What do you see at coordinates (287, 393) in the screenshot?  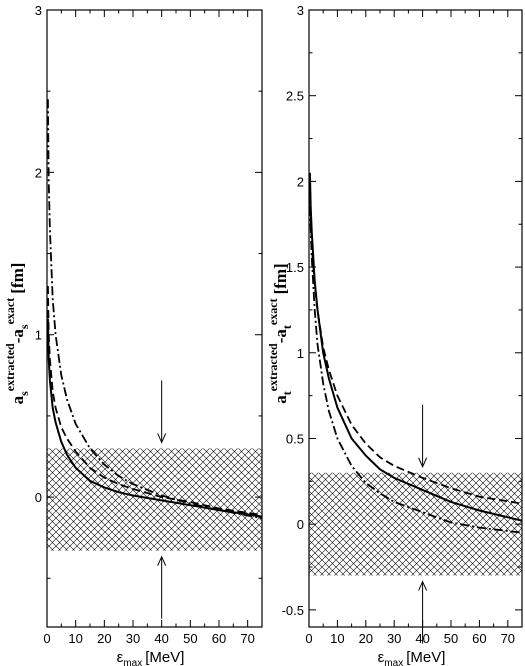 I see `y-label-sub: t` at bounding box center [287, 393].